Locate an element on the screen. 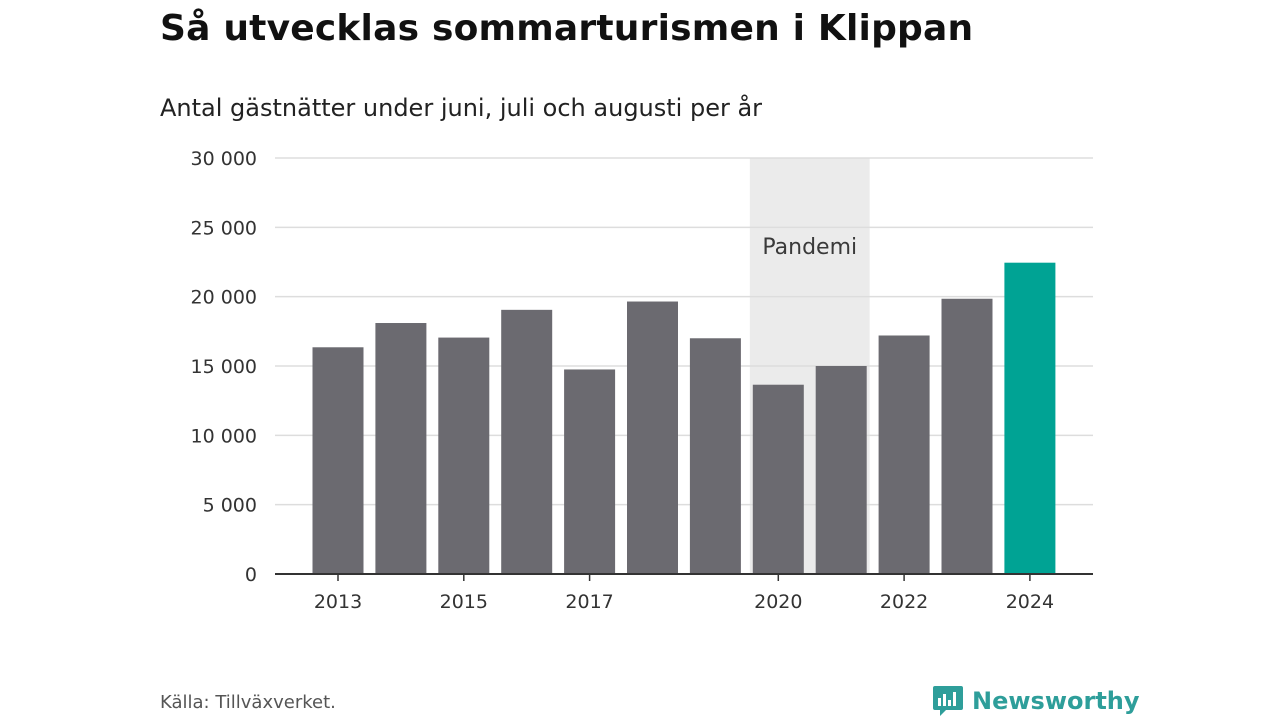  x-tick-label: 2017 is located at coordinates (589, 602).